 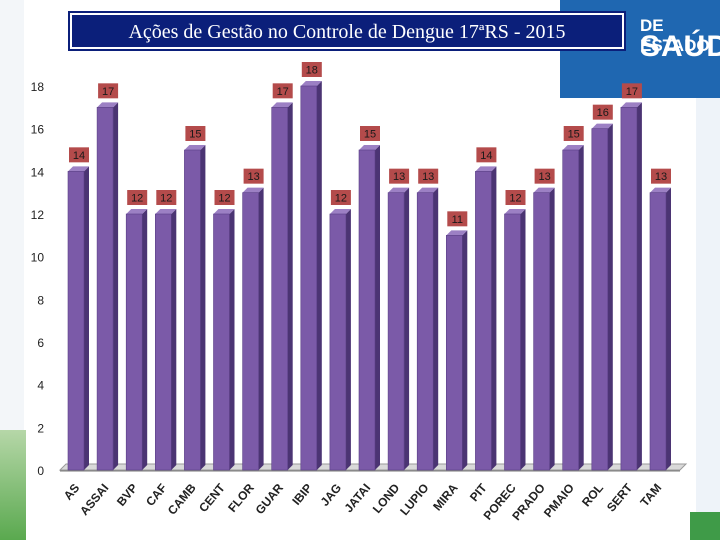 I want to click on y-tick-label: 6, so click(x=40, y=343).